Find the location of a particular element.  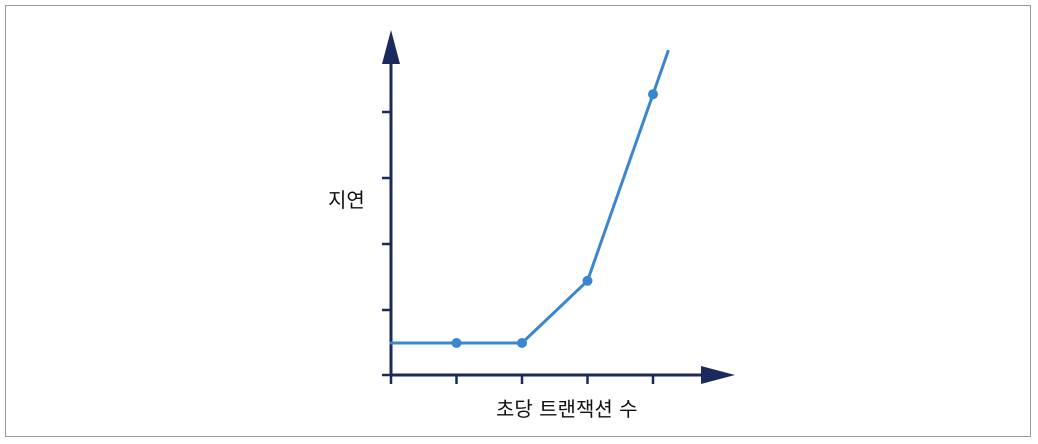

x-axis-label: 초당 트랜잭션 수 is located at coordinates (567, 409).